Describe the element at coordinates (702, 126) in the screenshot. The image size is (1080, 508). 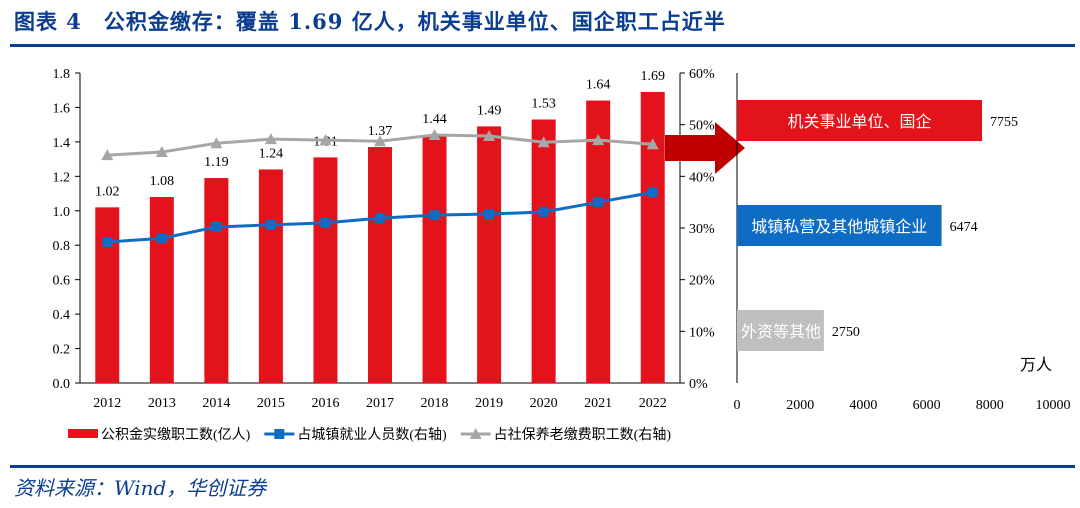
I see `right-tick-label: 50%` at that location.